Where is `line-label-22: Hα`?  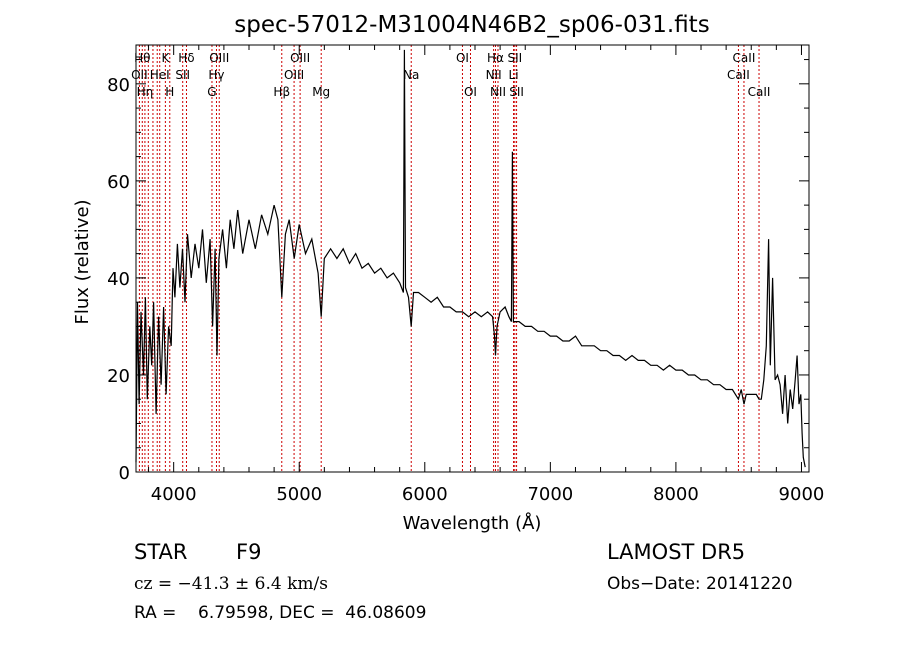 line-label-22: Hα is located at coordinates (495, 58).